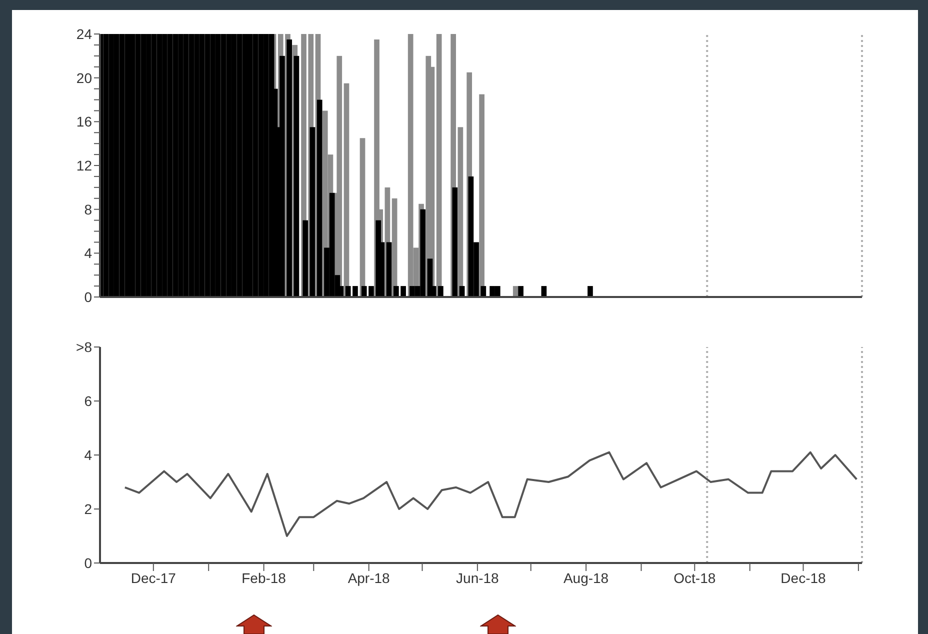  Describe the element at coordinates (84, 34) in the screenshot. I see `y-tick-label: 24` at that location.